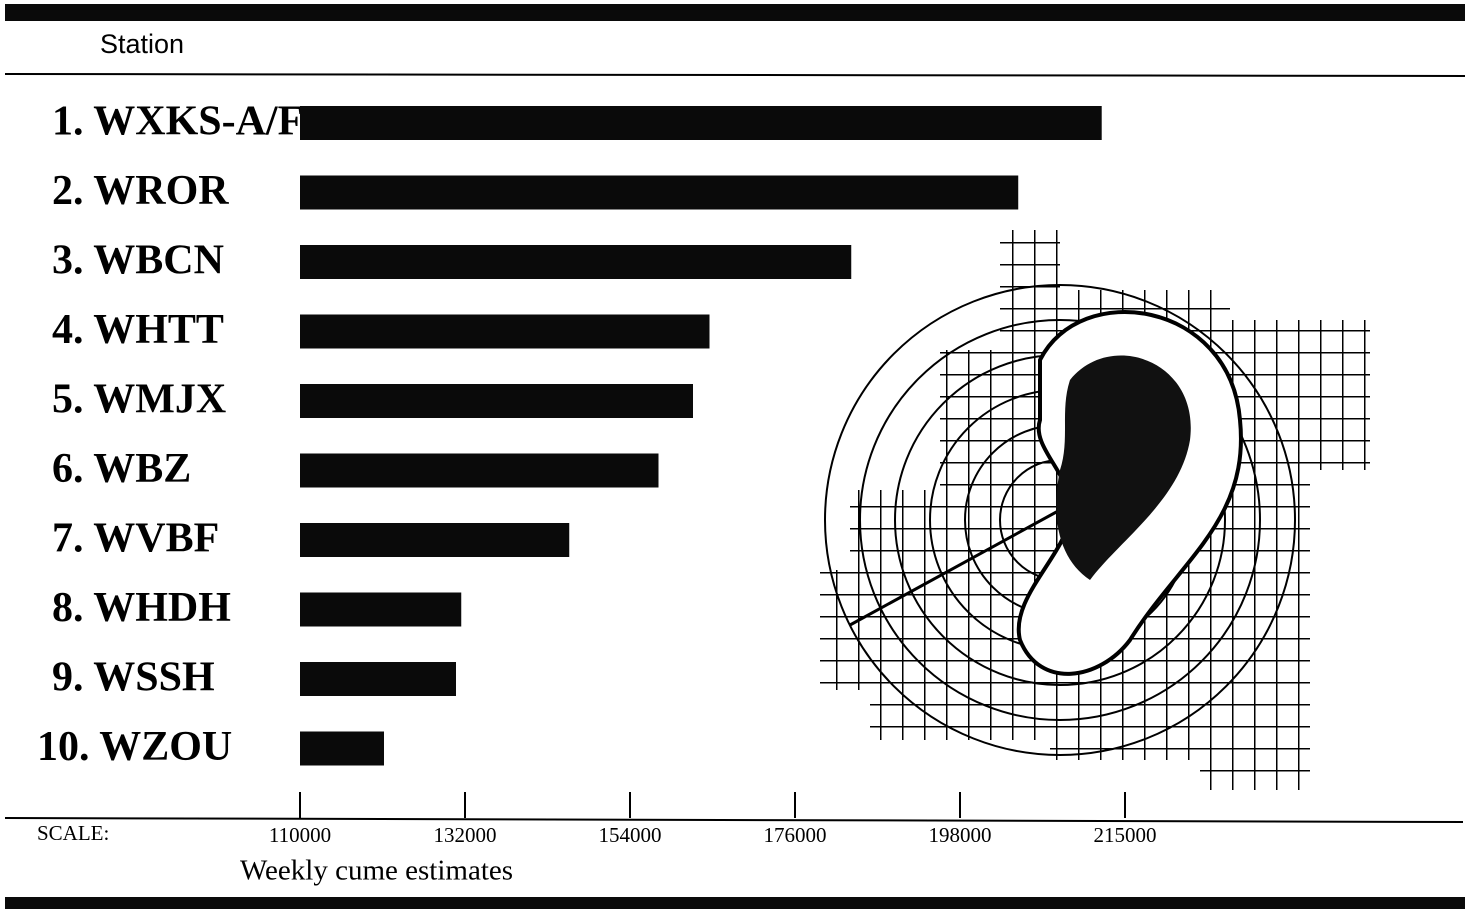 Image resolution: width=1470 pixels, height=909 pixels. What do you see at coordinates (465, 835) in the screenshot?
I see `x-tick-label: 132000` at bounding box center [465, 835].